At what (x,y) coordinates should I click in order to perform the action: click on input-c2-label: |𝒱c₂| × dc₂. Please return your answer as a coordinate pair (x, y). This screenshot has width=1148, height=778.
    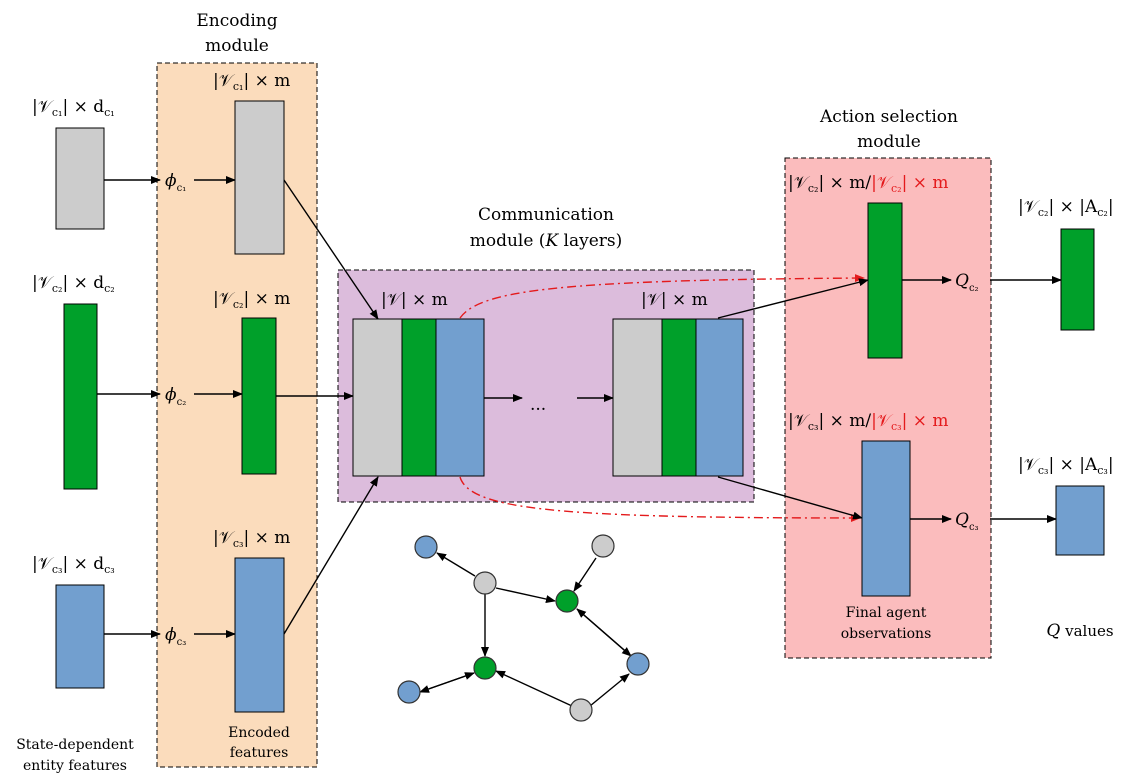
    Looking at the image, I should click on (73, 284).